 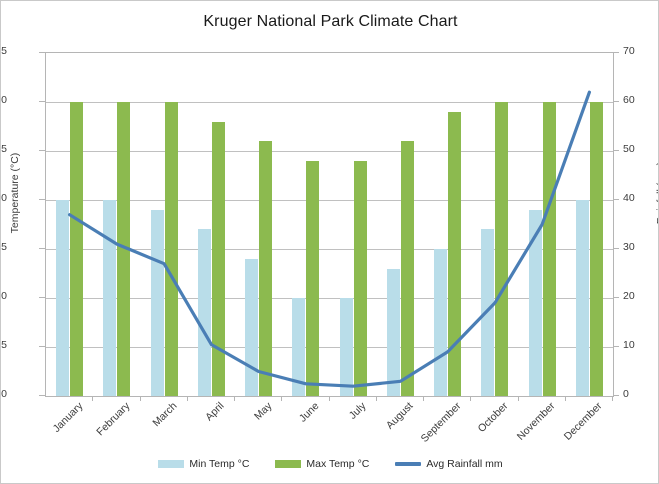 What do you see at coordinates (338, 464) in the screenshot?
I see `legend-label: Max Temp °C` at bounding box center [338, 464].